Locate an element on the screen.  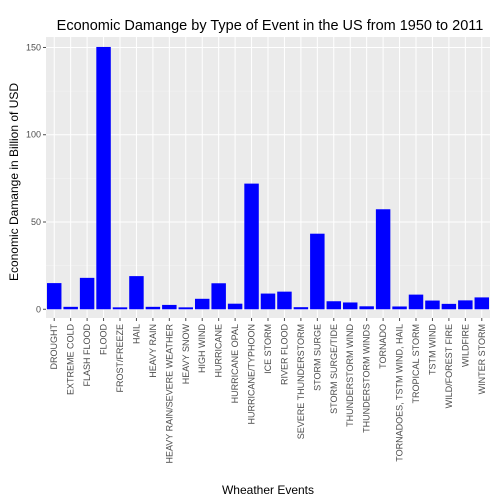
x-tick-label: TSTM WIND is located at coordinates (432, 349).